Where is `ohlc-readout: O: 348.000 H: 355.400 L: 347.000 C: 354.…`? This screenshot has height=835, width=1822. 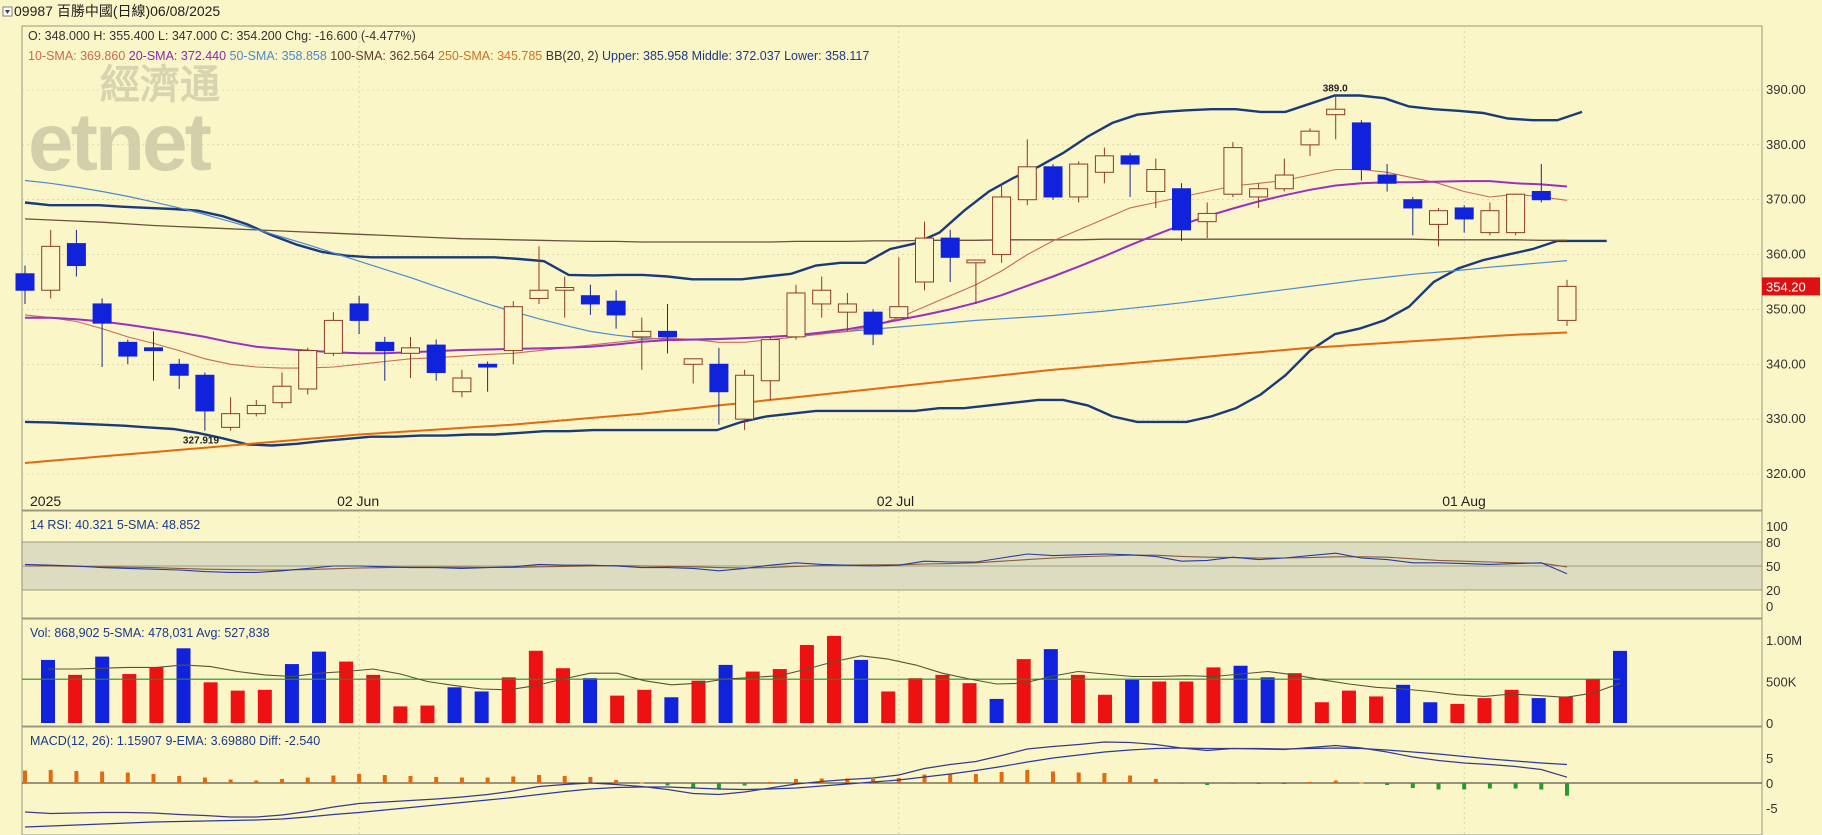
ohlc-readout: O: 348.000 H: 355.400 L: 347.000 C: 354.… is located at coordinates (222, 36).